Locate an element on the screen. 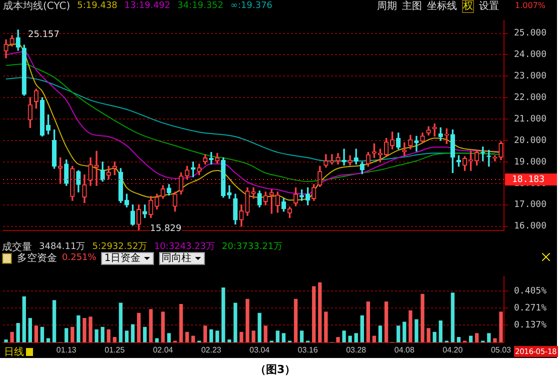 The height and width of the screenshot is (391, 560). text: 成交量 is located at coordinates (17, 247).